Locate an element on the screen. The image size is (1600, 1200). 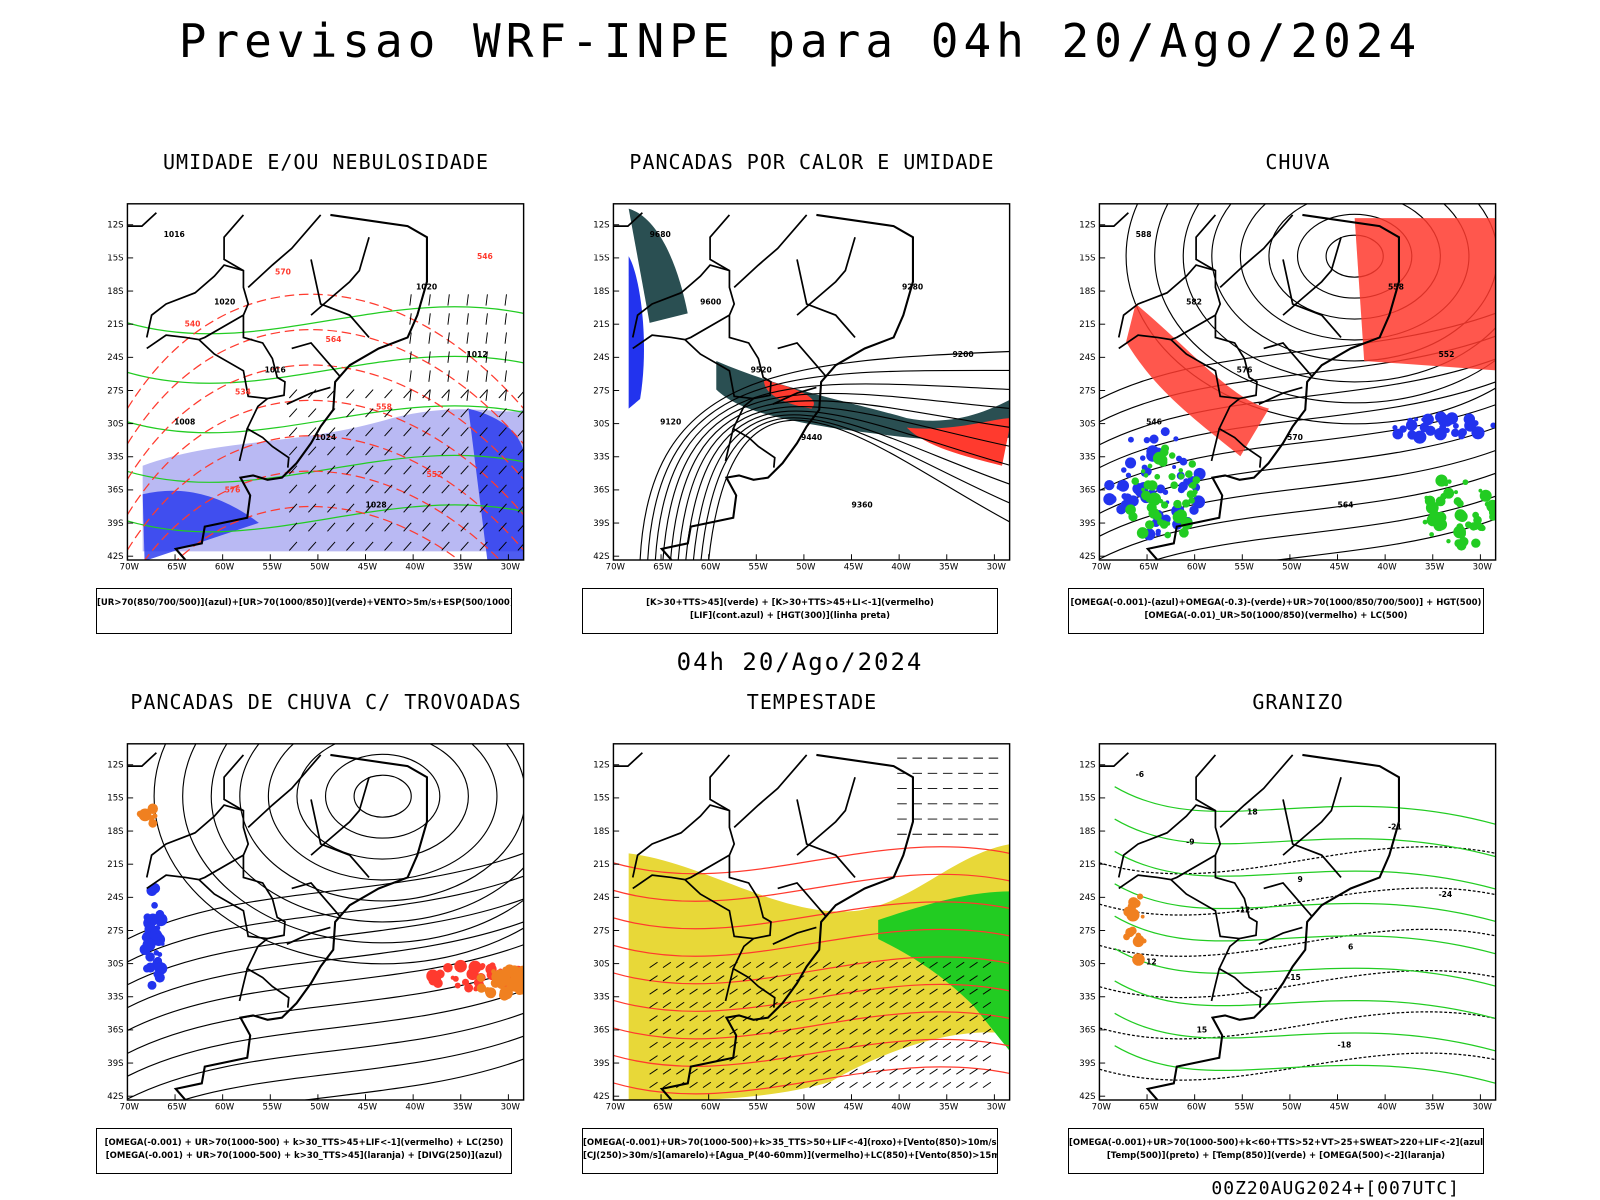
lon-tick-label: 40W is located at coordinates (901, 568).